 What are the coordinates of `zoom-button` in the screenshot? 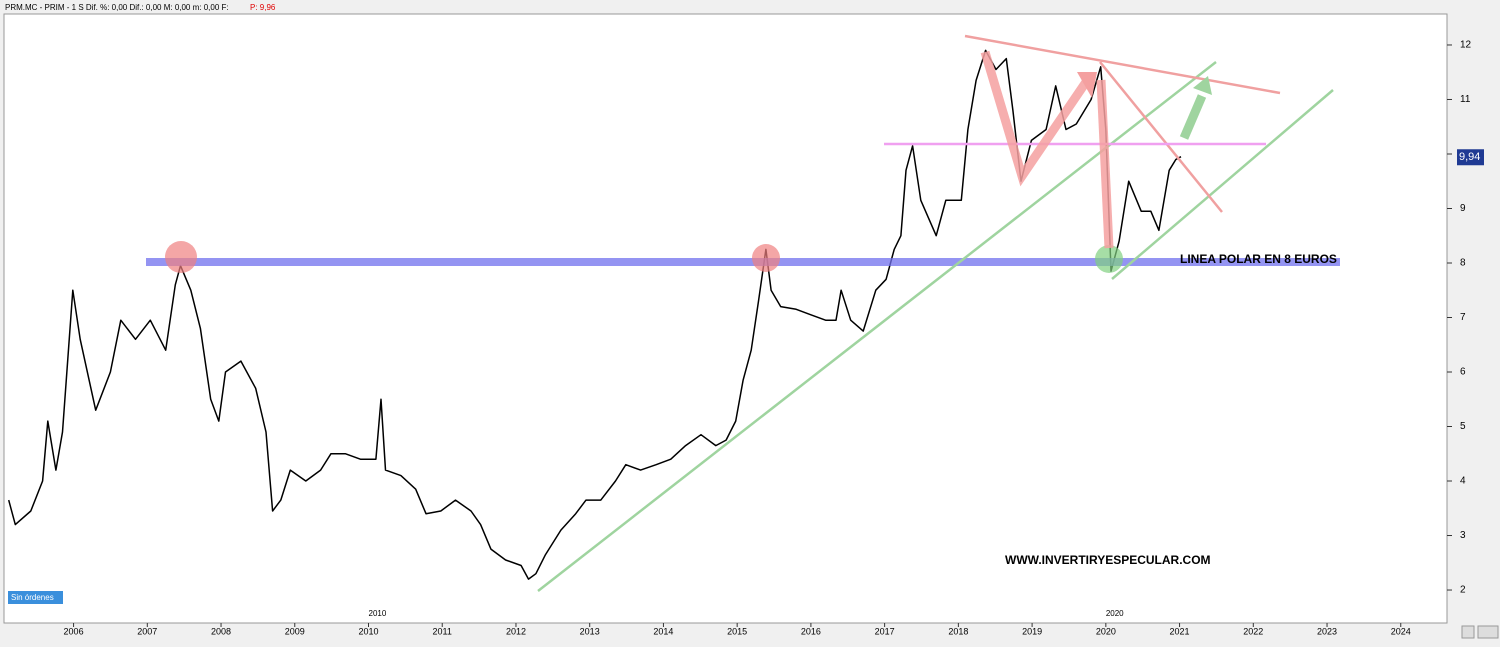 It's located at (1468, 632).